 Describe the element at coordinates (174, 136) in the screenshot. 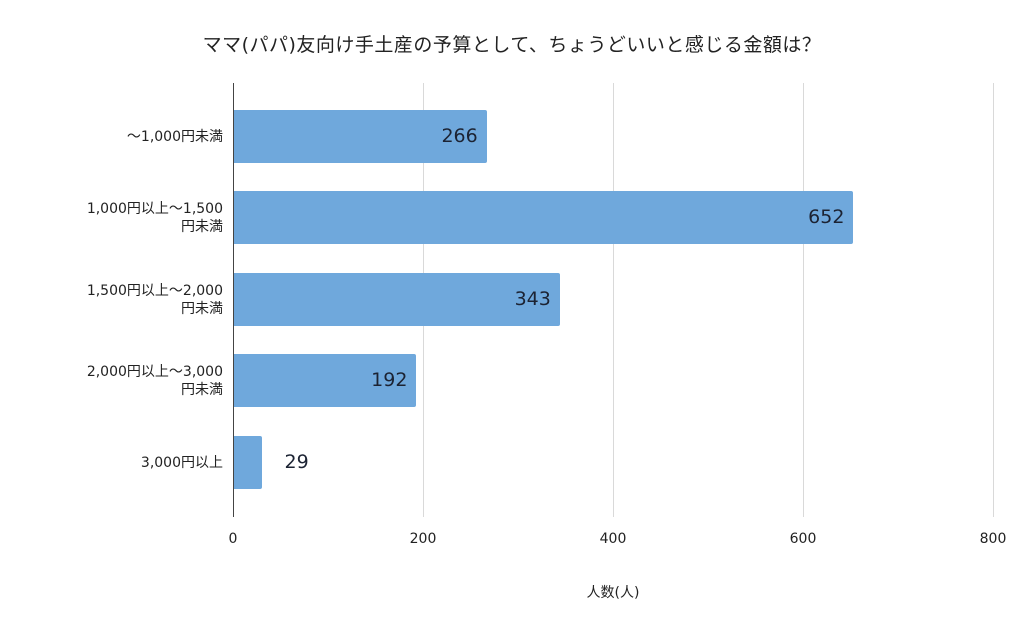

I see `category-label: 〜1,000円未満` at that location.